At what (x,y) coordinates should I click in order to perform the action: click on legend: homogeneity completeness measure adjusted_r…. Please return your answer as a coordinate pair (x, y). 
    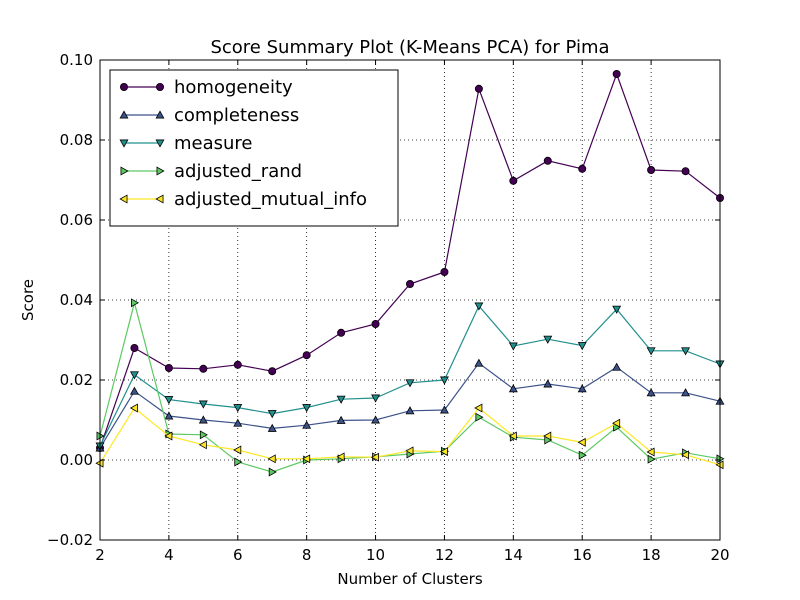
    Looking at the image, I should click on (254, 148).